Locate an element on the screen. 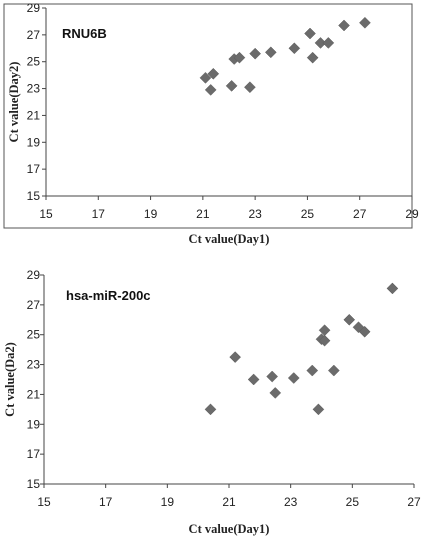 The width and height of the screenshot is (424, 539). y-axis-title: Ct value(Da2) is located at coordinates (10, 379).